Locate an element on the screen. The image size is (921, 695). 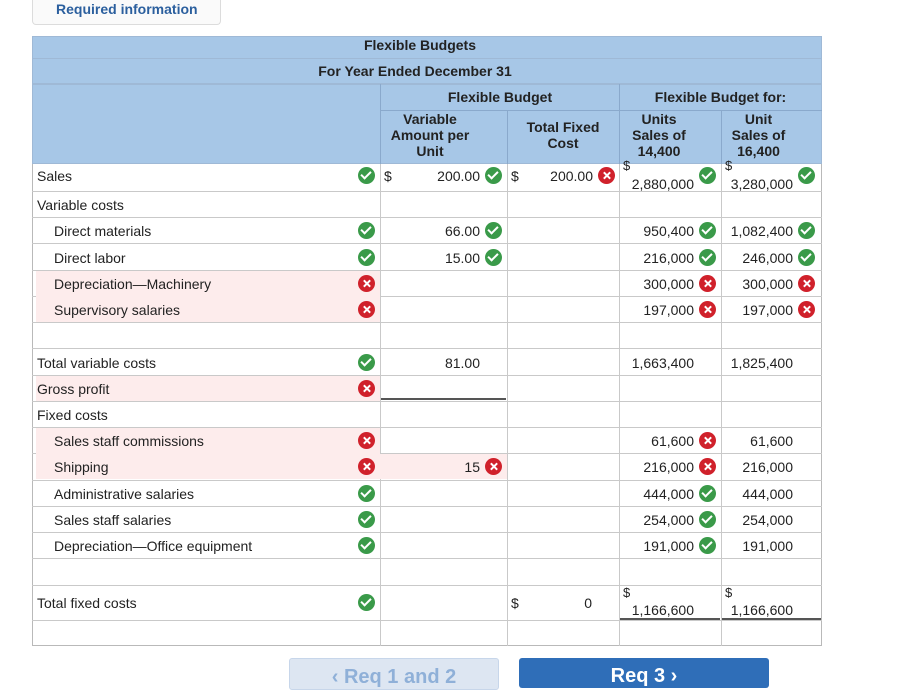
depr-office-budget-14400-input: 191,000 is located at coordinates (668, 546).